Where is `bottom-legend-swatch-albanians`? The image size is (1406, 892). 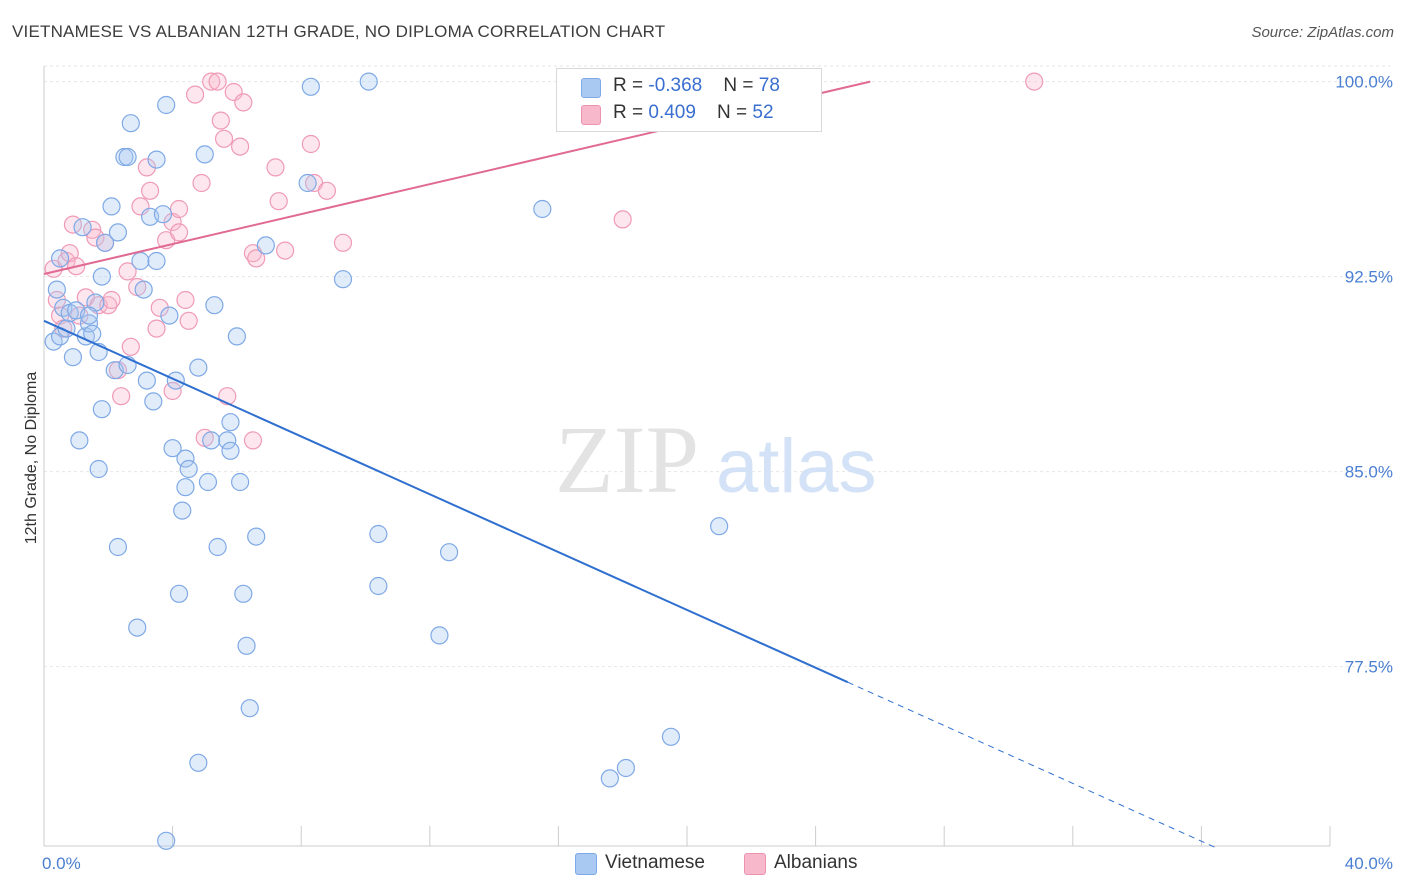
bottom-legend-swatch-albanians is located at coordinates (755, 864).